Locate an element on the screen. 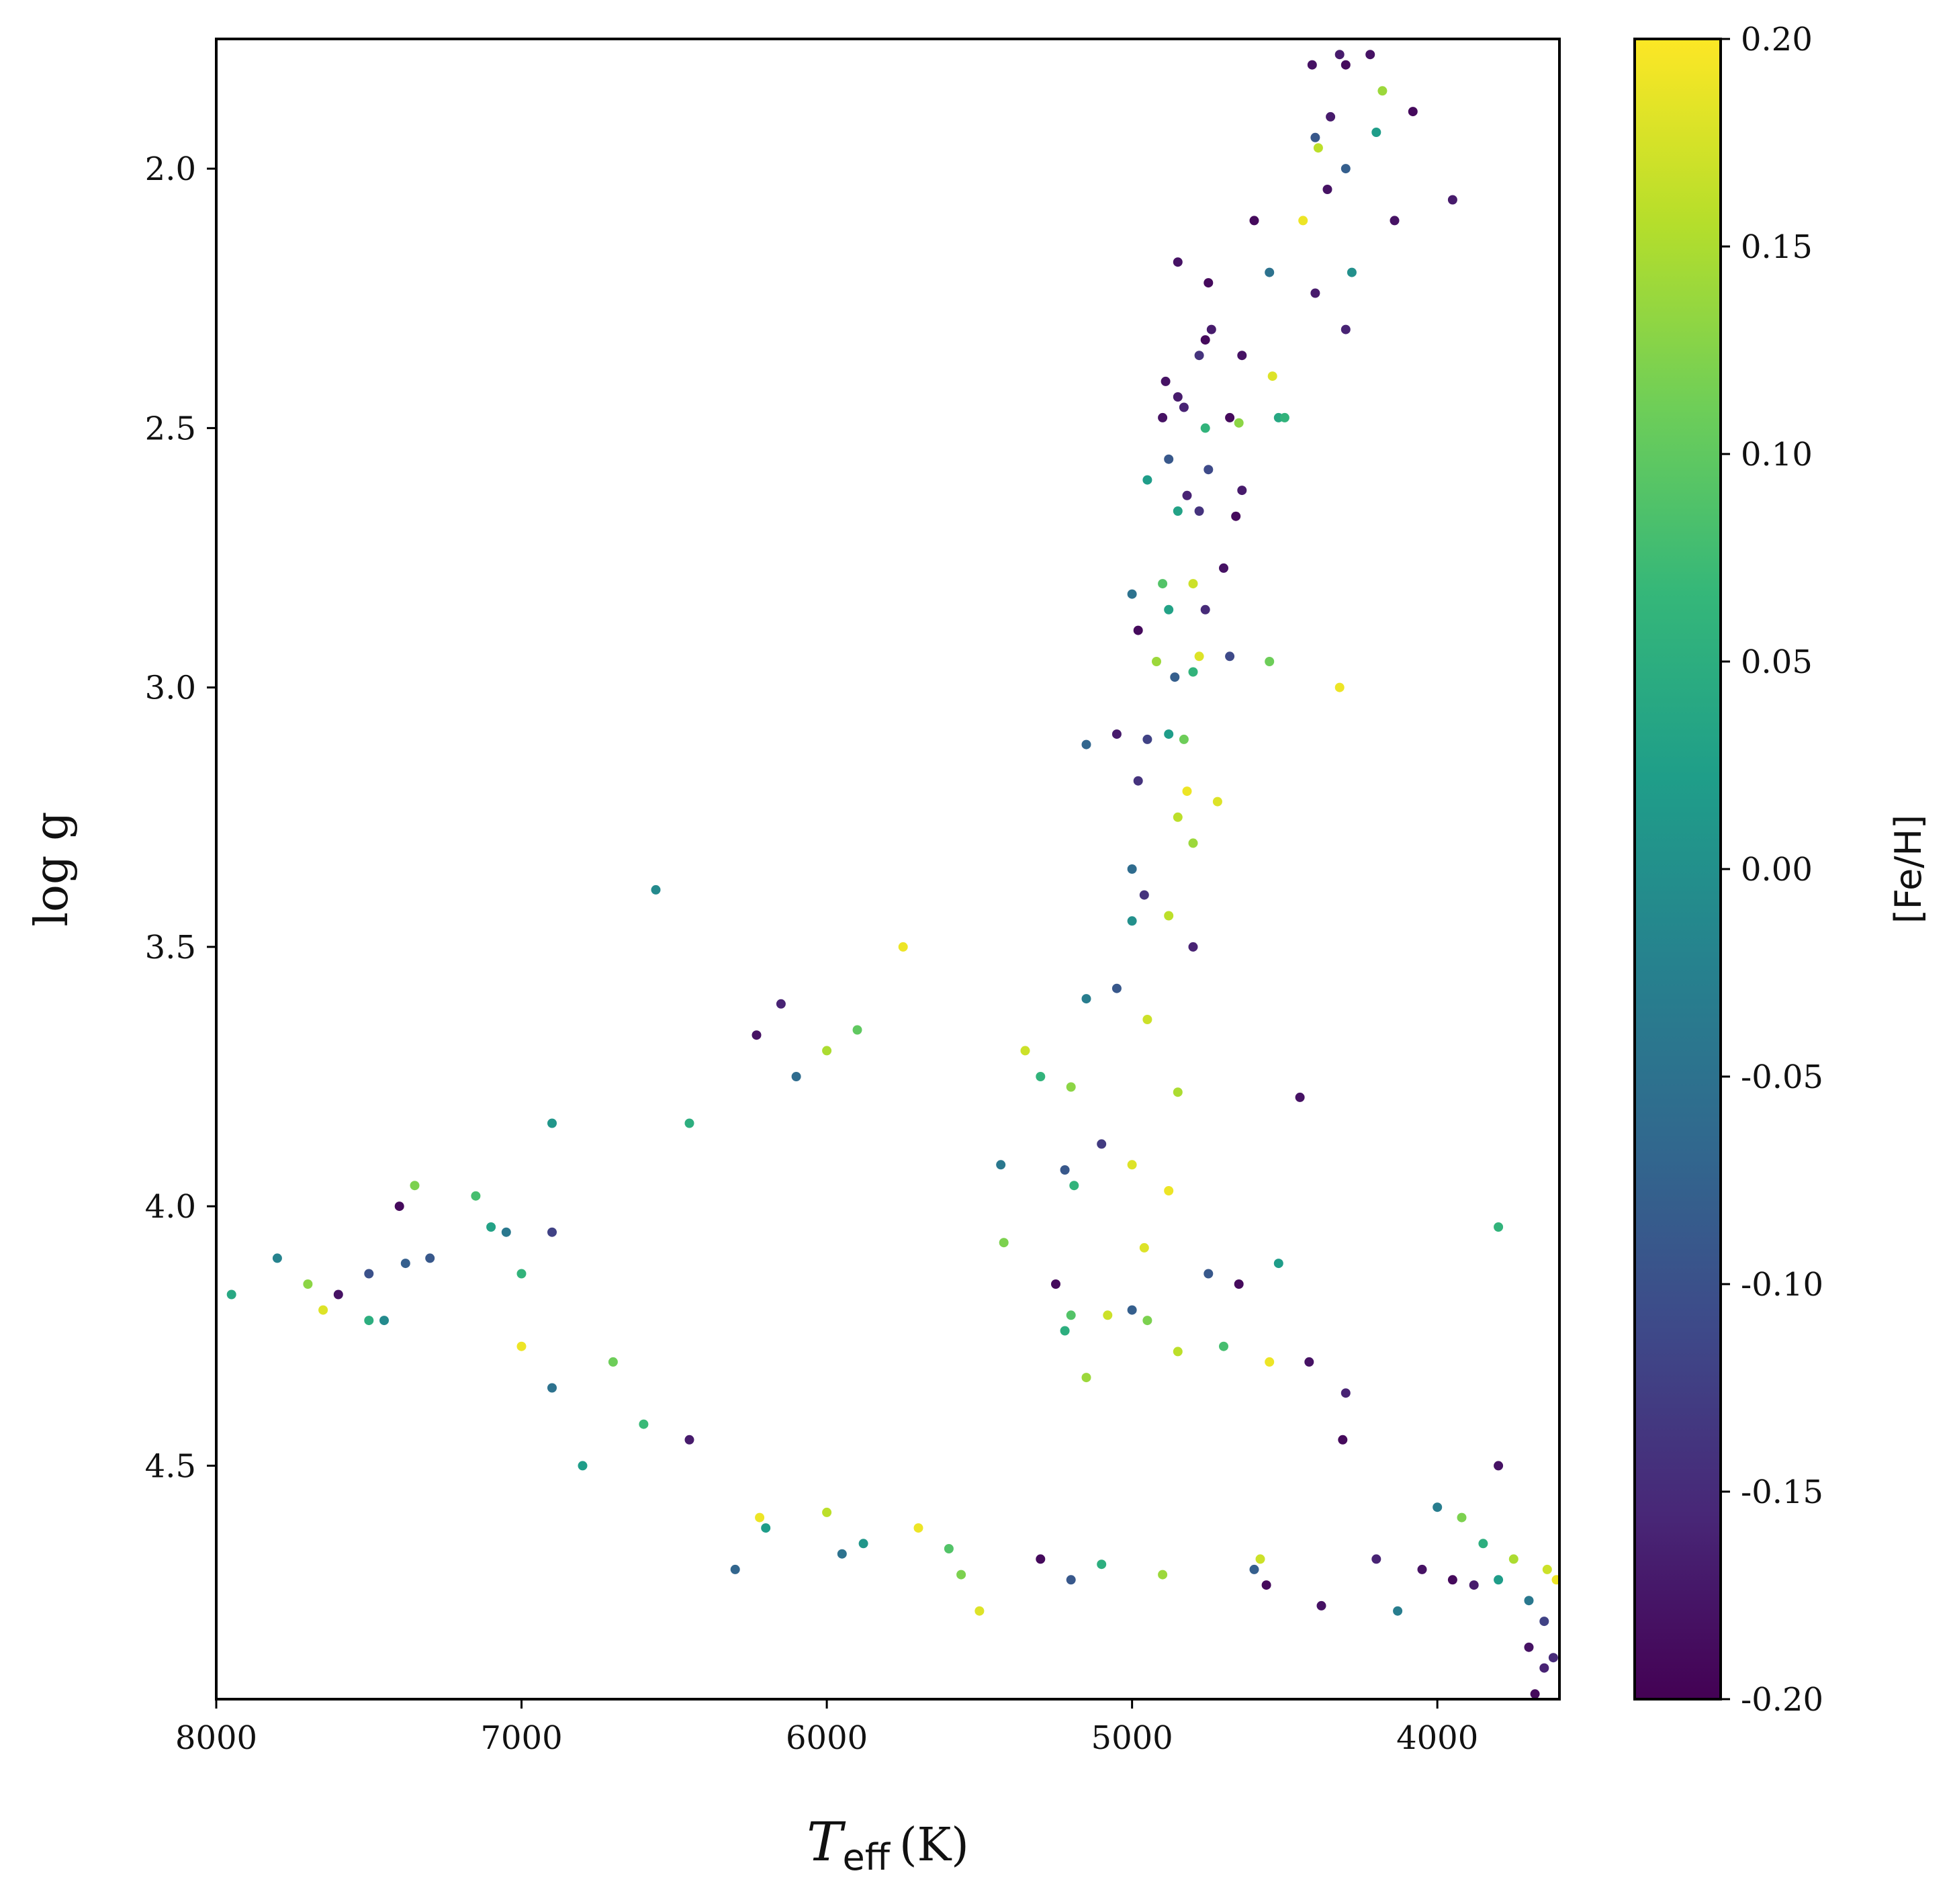  x-axis: 8000 7000 6000 5000 4000 is located at coordinates (826, 1728).